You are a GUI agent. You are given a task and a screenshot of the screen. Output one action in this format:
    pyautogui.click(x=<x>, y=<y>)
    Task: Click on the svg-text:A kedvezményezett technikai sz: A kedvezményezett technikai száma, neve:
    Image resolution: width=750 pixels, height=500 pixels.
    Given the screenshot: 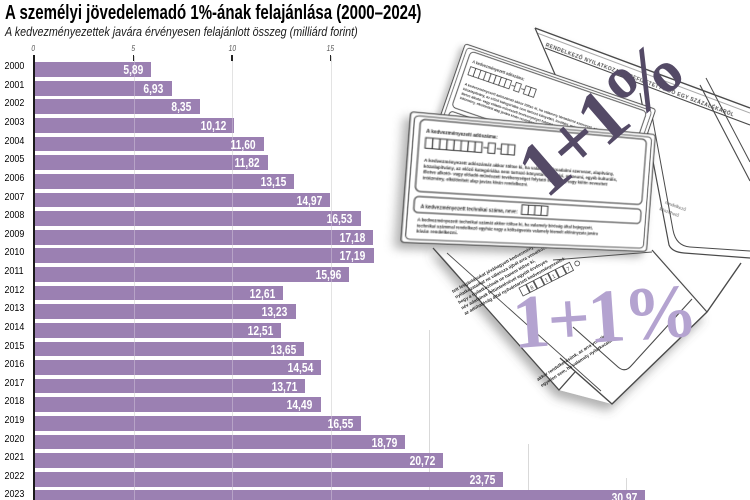 What is the action you would take?
    pyautogui.click(x=468, y=209)
    